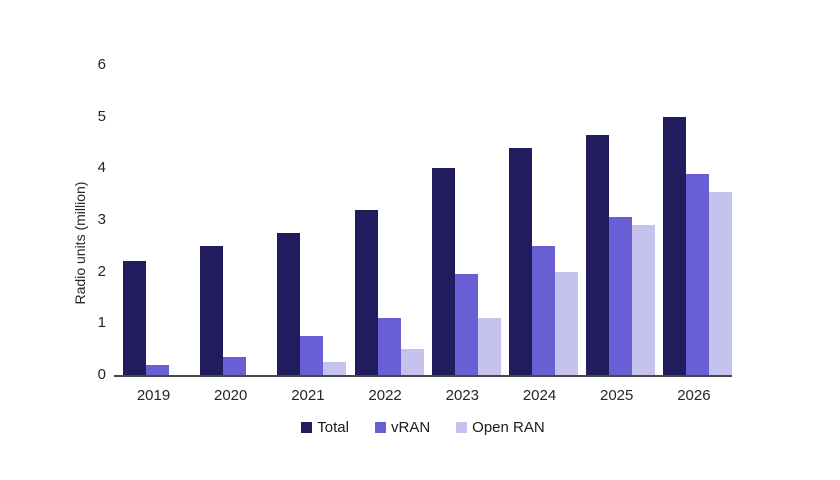 The width and height of the screenshot is (840, 480). What do you see at coordinates (157, 369) in the screenshot?
I see `bar-vran-2019` at bounding box center [157, 369].